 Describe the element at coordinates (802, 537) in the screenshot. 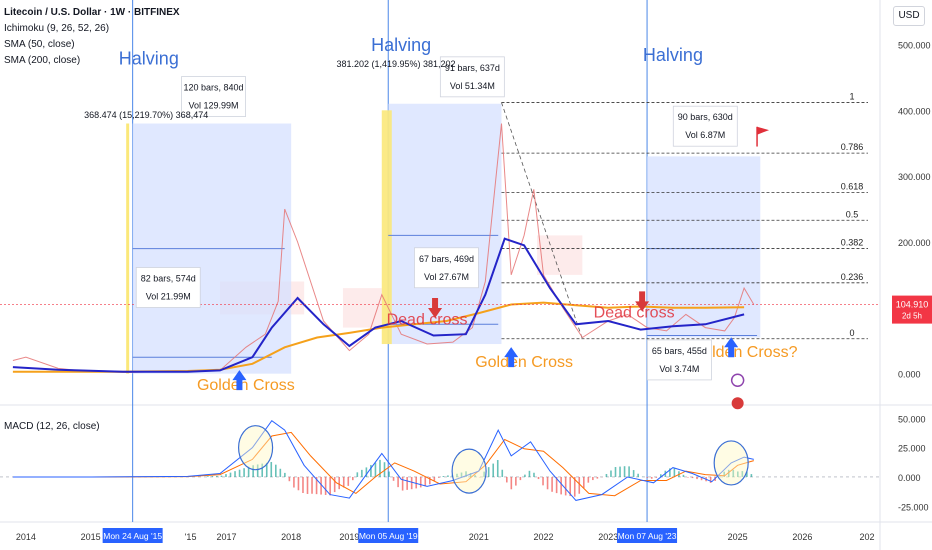

I see `time-axis-tick: 2026` at that location.